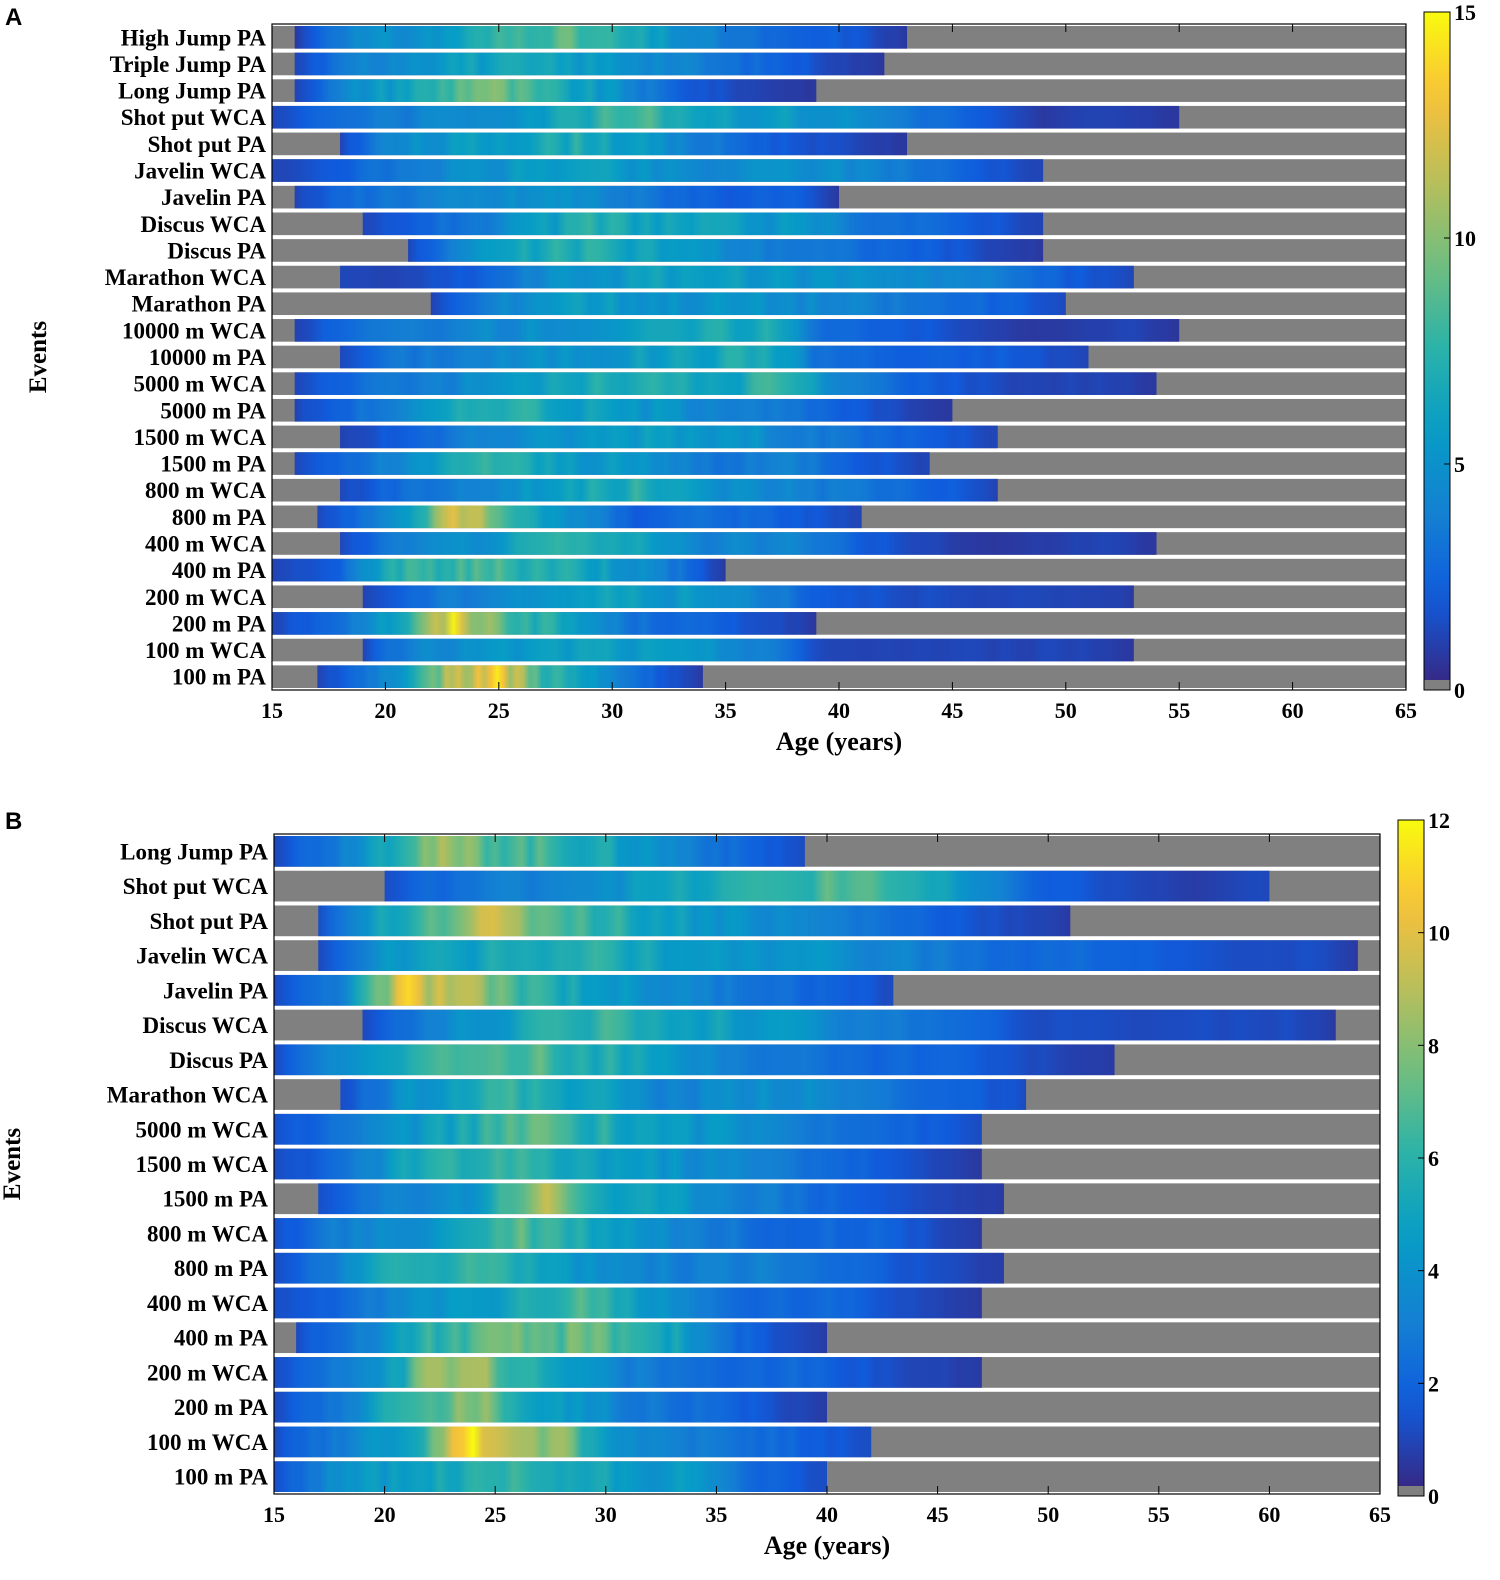 This screenshot has width=1500, height=1580. What do you see at coordinates (208, 357) in the screenshot?
I see `event-label: 10000 m PA` at bounding box center [208, 357].